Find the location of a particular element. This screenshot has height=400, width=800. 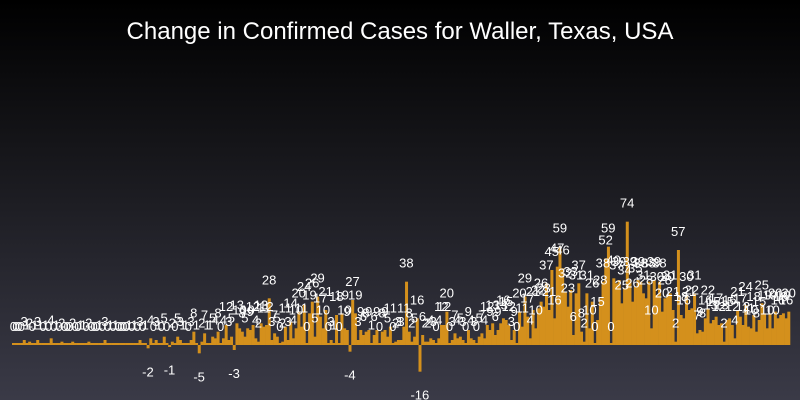

bar-value-label: 25 is located at coordinates (761, 284).